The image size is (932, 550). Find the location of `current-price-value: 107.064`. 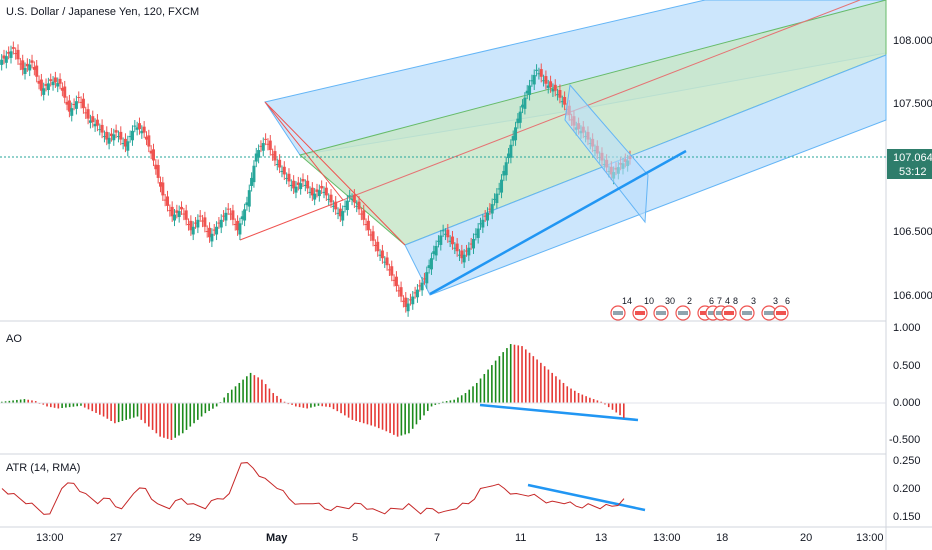

current-price-value: 107.064 is located at coordinates (912, 158).